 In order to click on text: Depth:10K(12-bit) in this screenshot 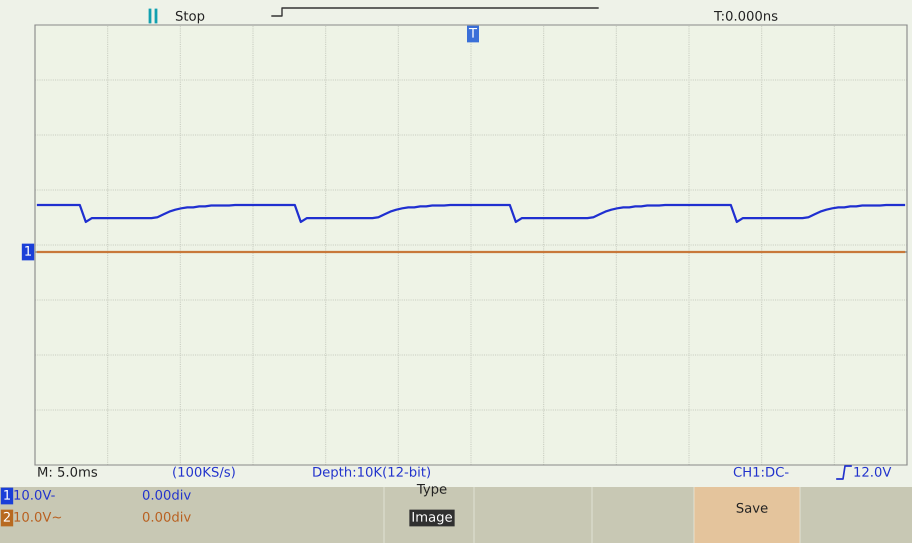, I will do `click(371, 473)`.